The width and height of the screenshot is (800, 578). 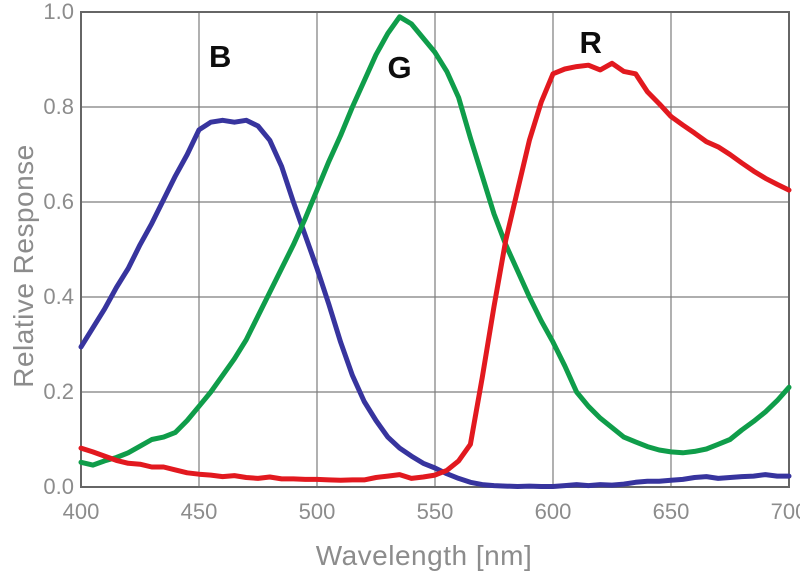 I want to click on x-tick-label: 650, so click(x=671, y=511).